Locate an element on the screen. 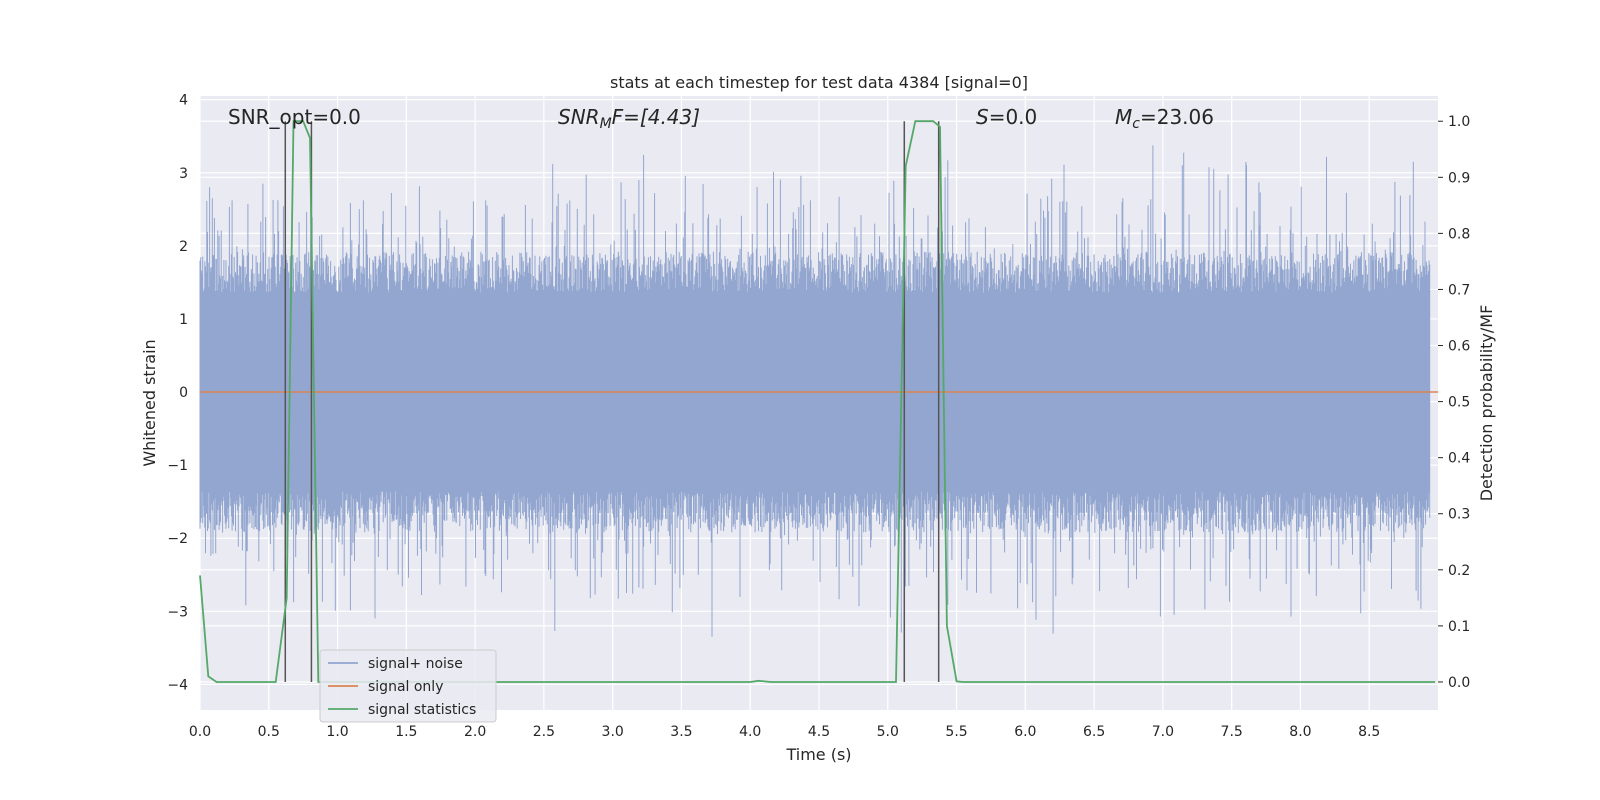  snr-mf-rest: F=[4.43] is located at coordinates (656, 117).